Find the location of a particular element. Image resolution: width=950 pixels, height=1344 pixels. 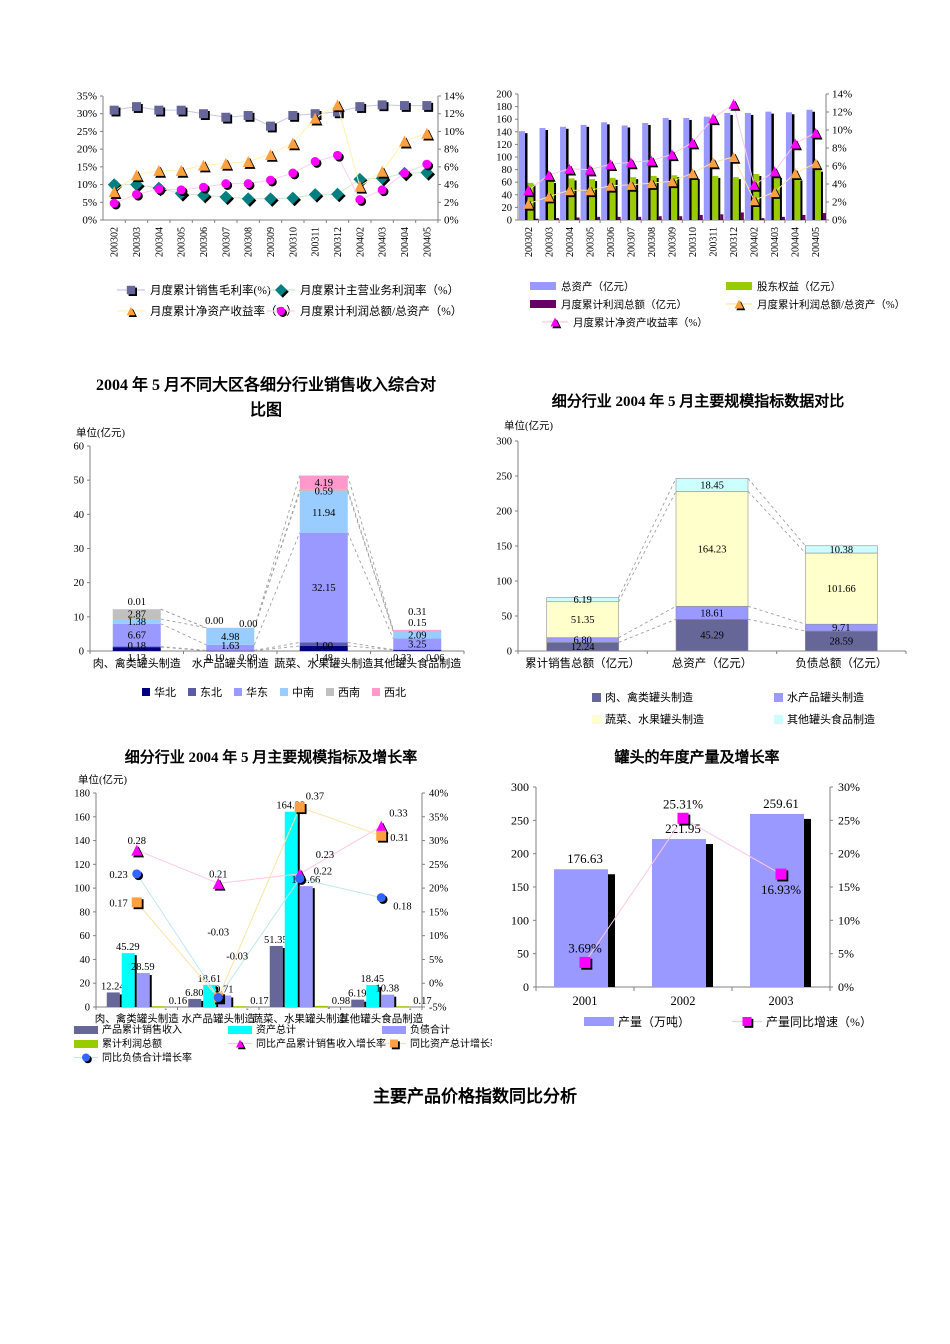

svg-text: 10.38 is located at coordinates (842, 550).